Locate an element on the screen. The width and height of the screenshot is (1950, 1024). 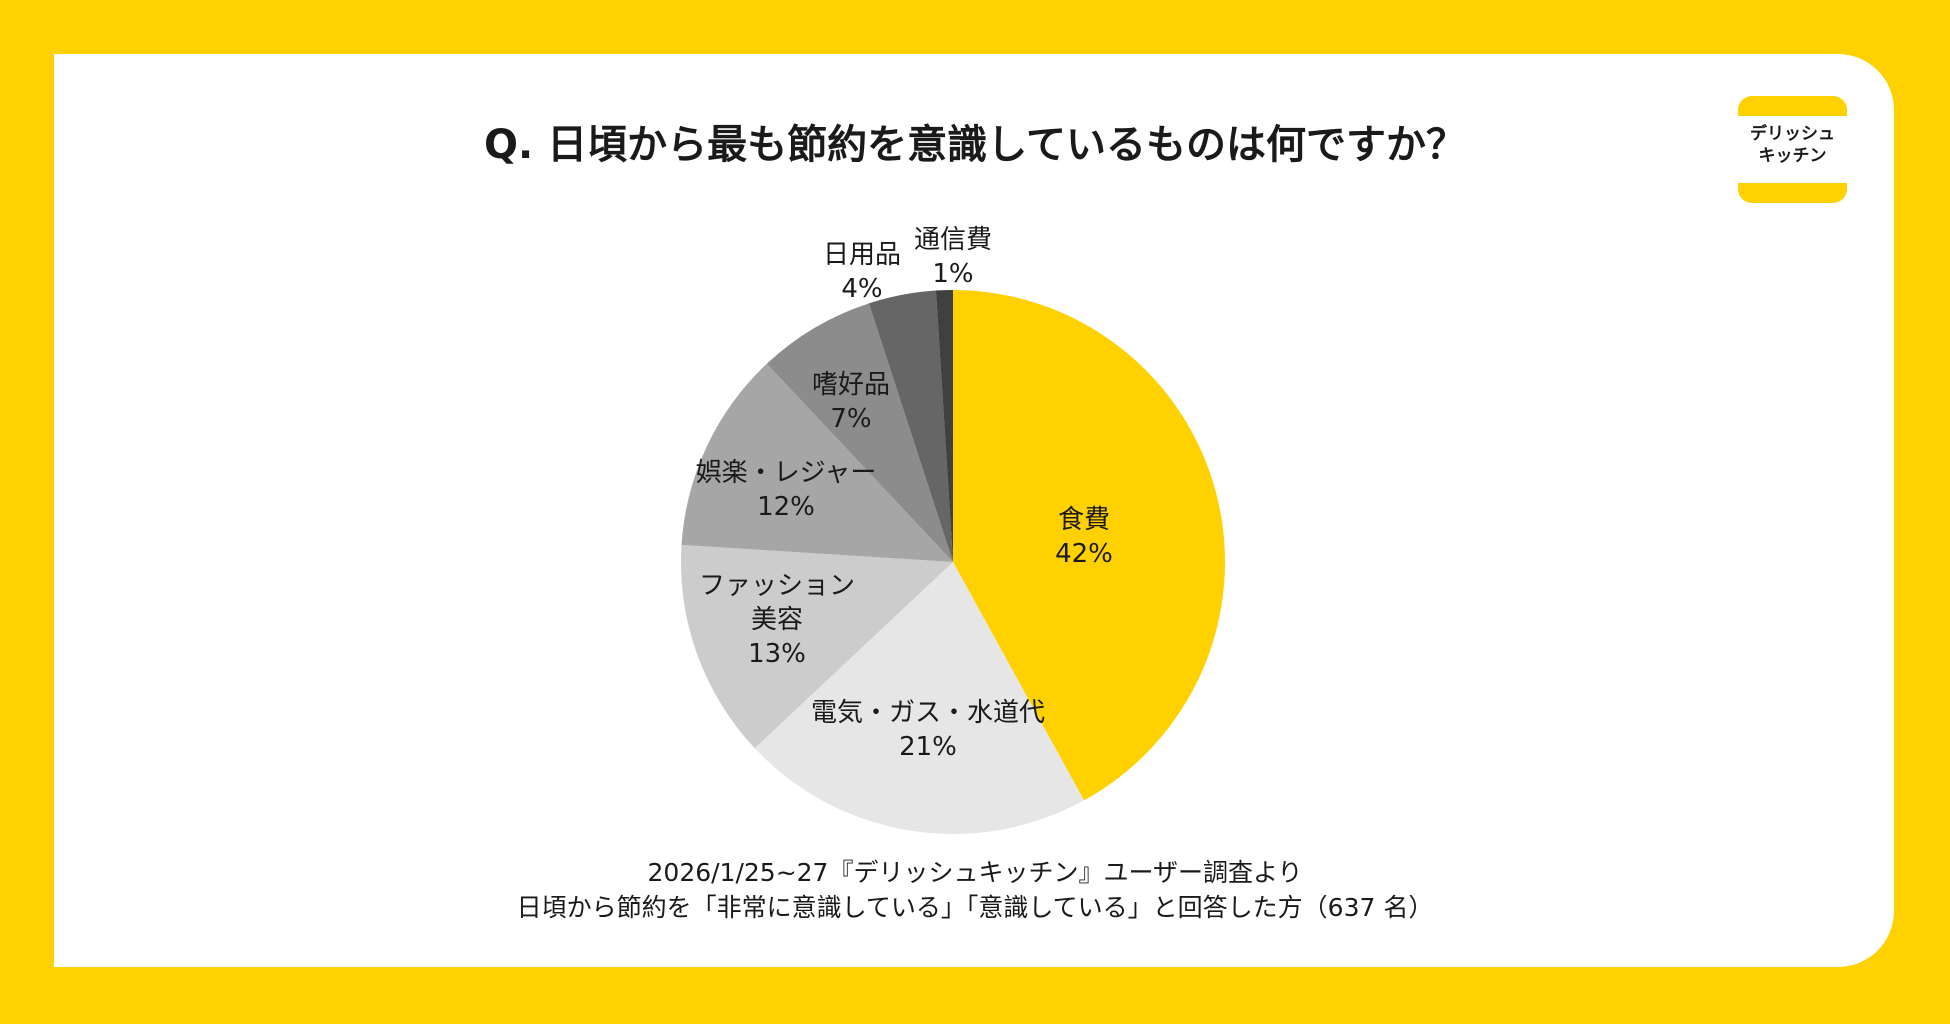
slice-label: 娯楽・レジャー 12% is located at coordinates (786, 490).